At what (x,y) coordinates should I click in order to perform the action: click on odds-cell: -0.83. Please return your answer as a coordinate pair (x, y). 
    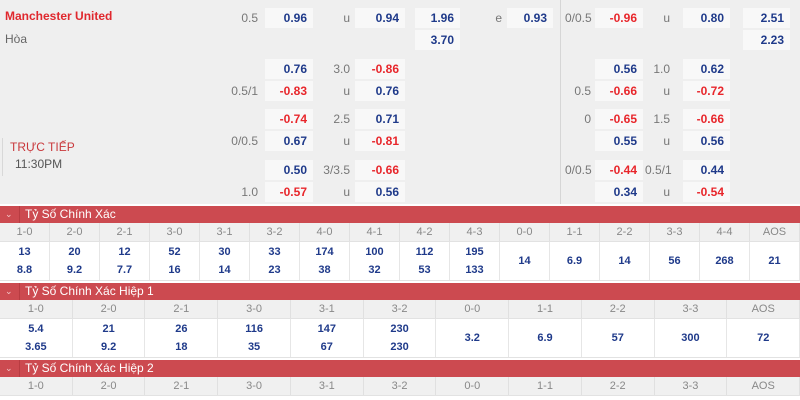
    Looking at the image, I should click on (289, 91).